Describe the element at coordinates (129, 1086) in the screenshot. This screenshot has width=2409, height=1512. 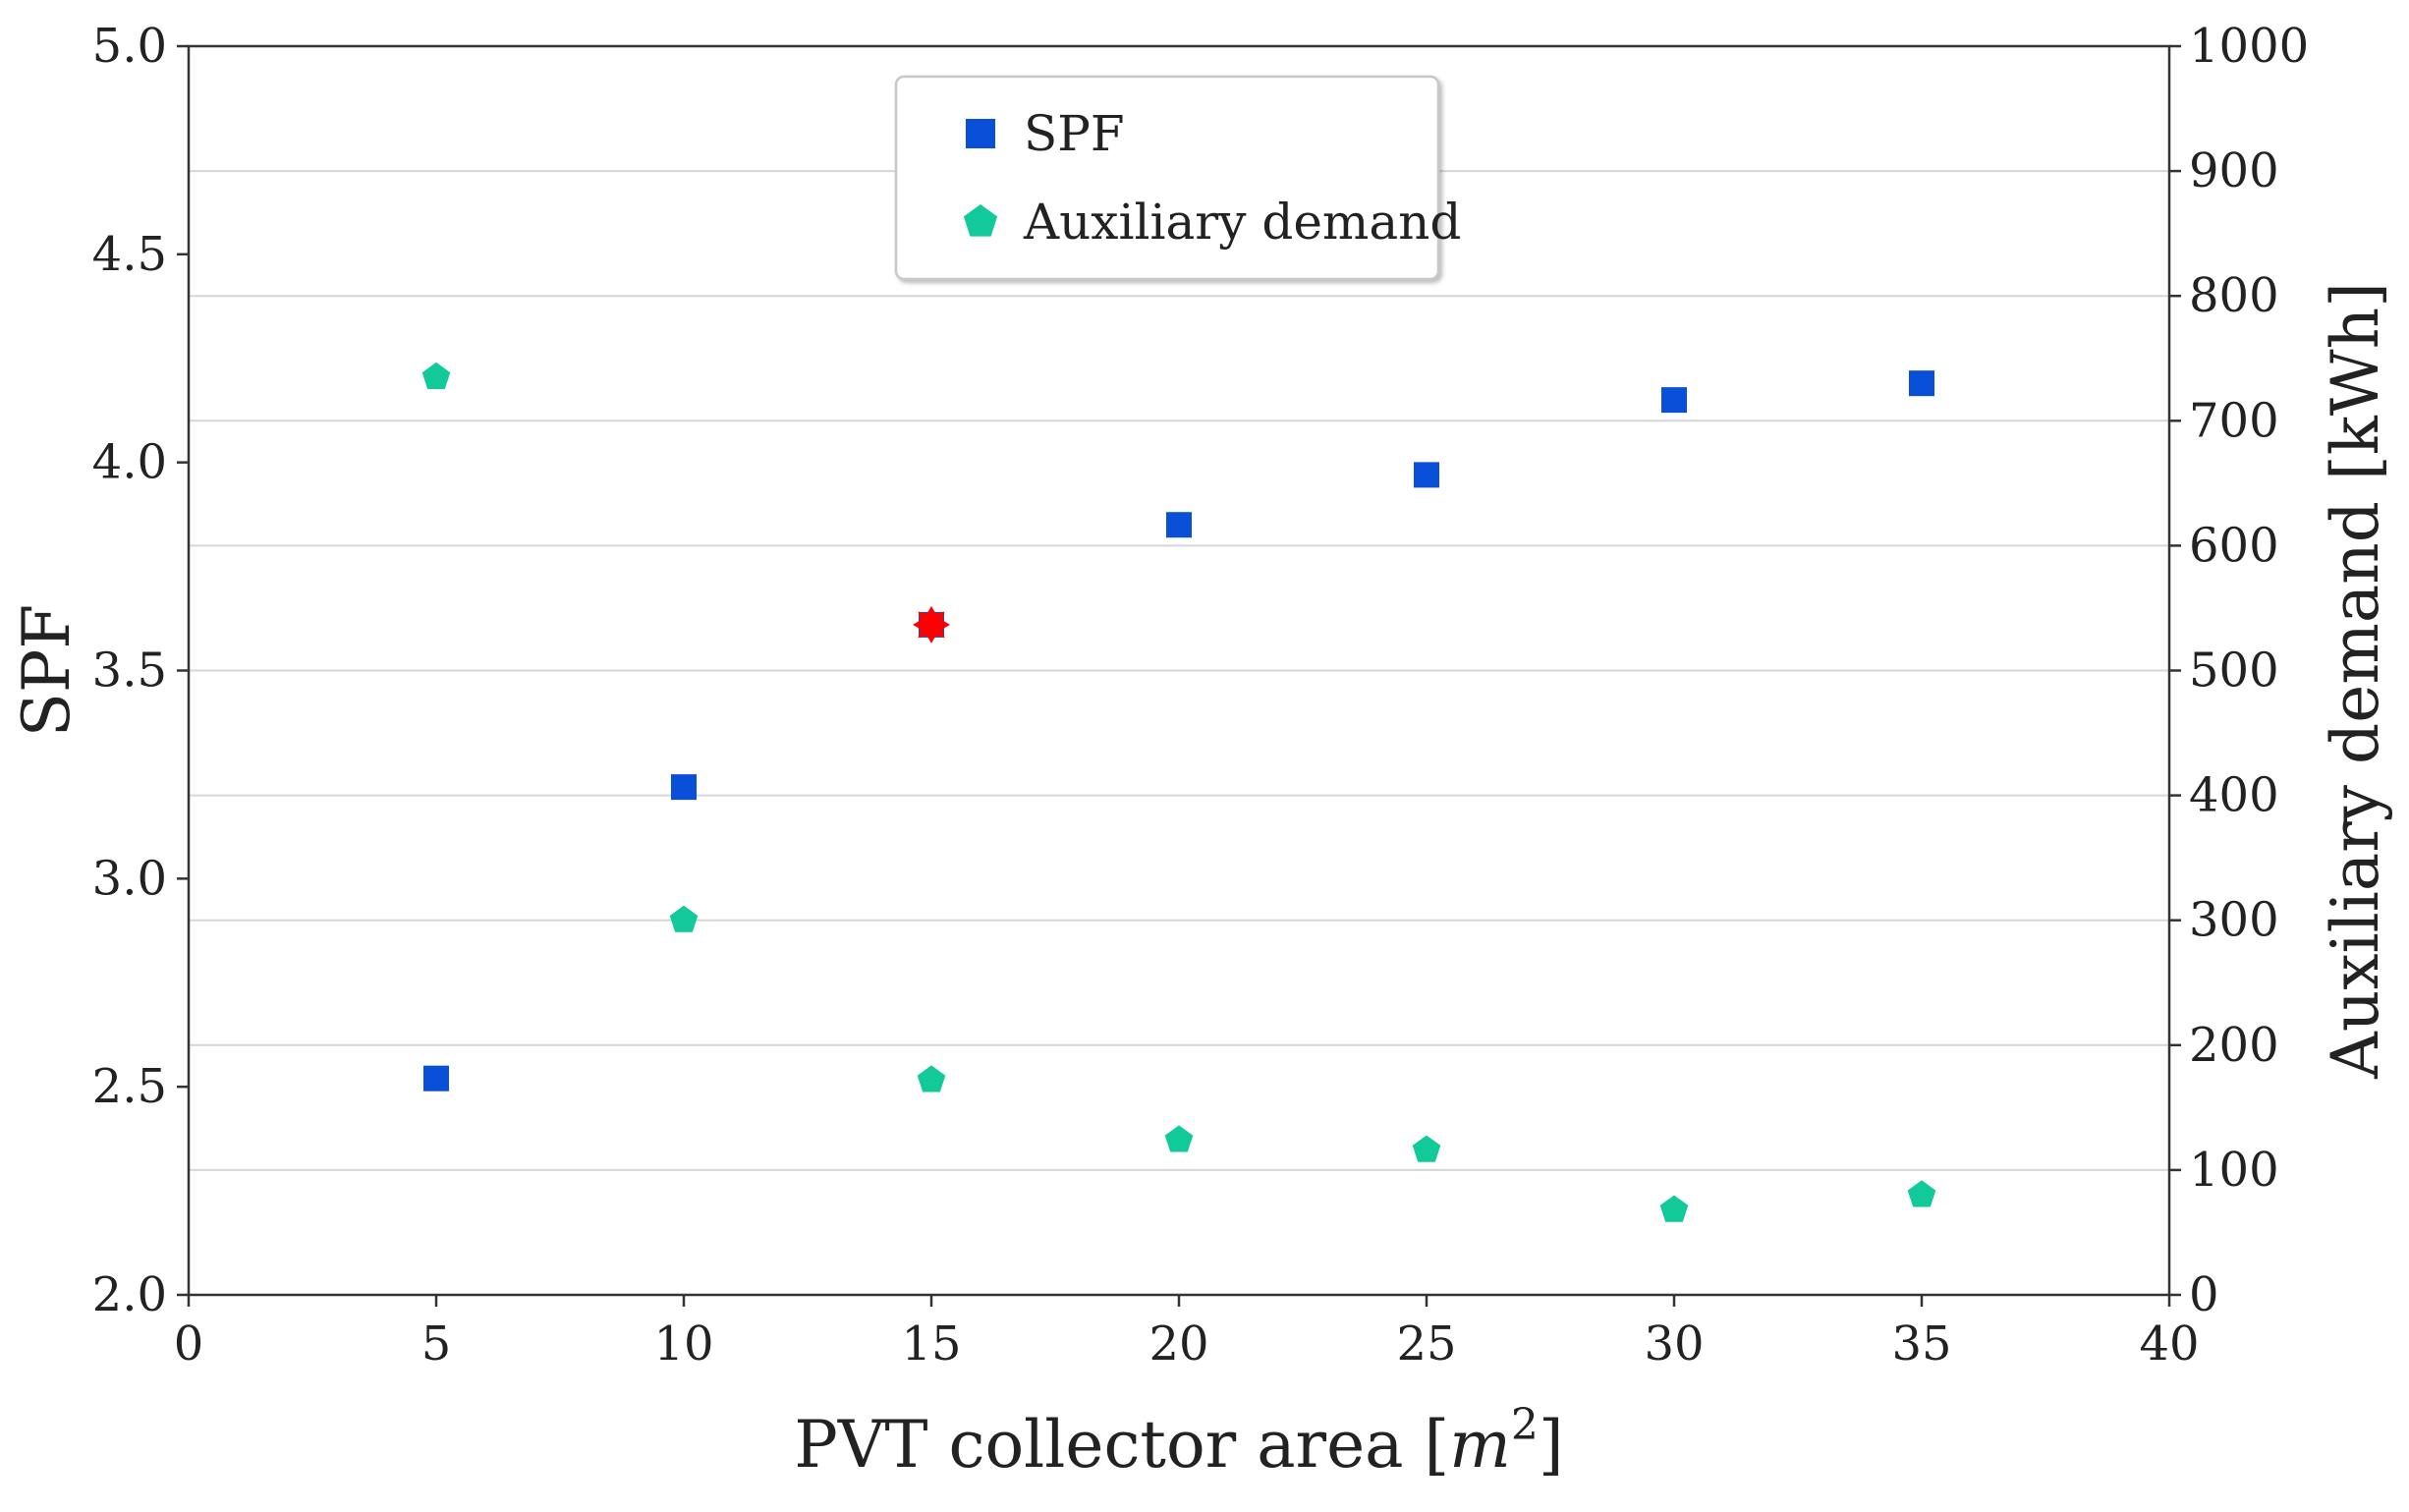
I see `y-tick-label-1: 2.5` at that location.